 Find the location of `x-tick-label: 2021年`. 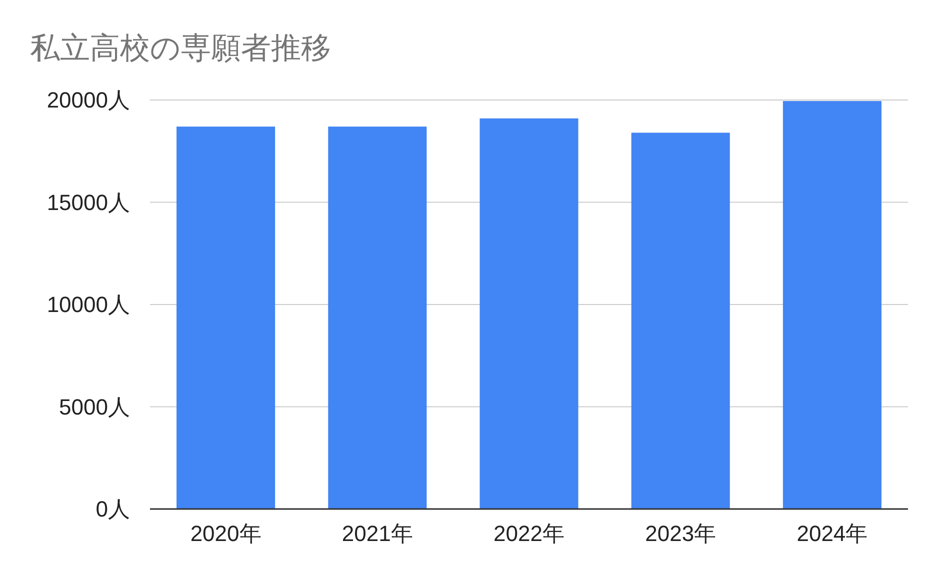

x-tick-label: 2021年 is located at coordinates (377, 533).